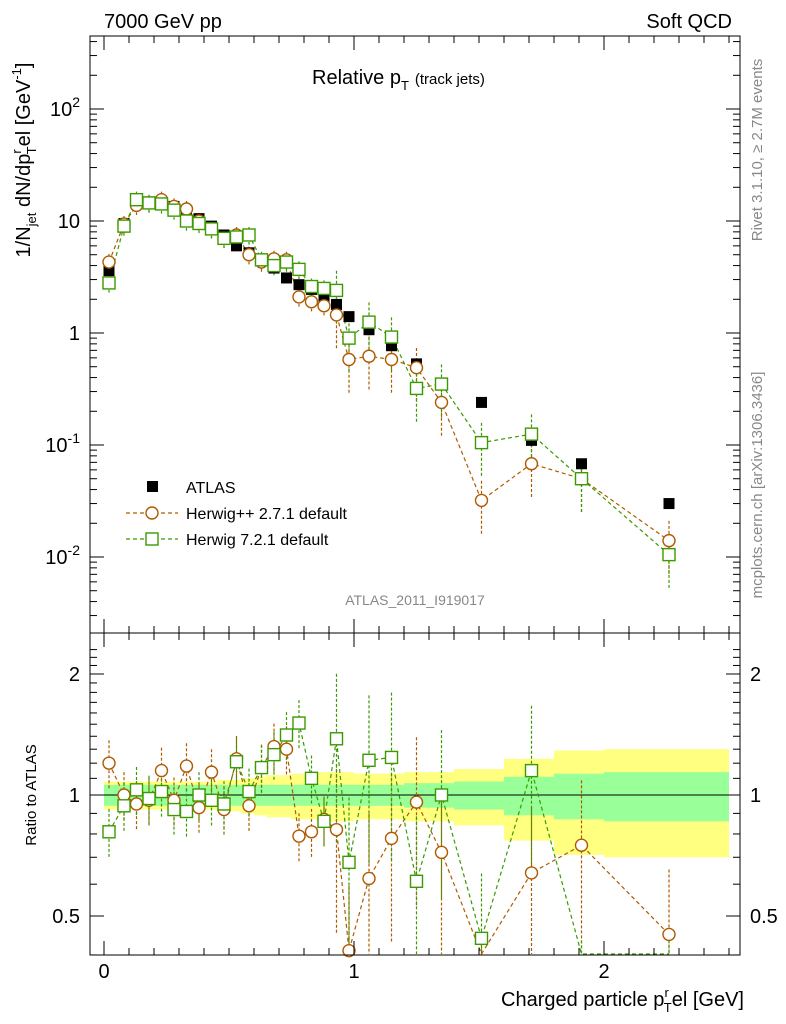  Describe the element at coordinates (398, 80) in the screenshot. I see `plot-title: Relative pT (track jets)` at that location.